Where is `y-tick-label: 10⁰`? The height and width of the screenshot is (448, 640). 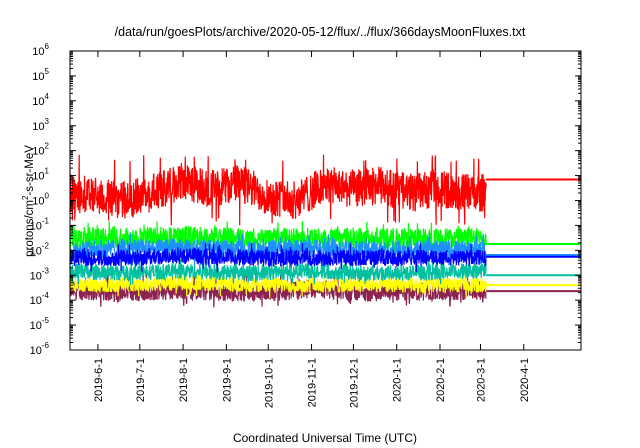
y-tick-label: 10⁰ is located at coordinates (40, 200).